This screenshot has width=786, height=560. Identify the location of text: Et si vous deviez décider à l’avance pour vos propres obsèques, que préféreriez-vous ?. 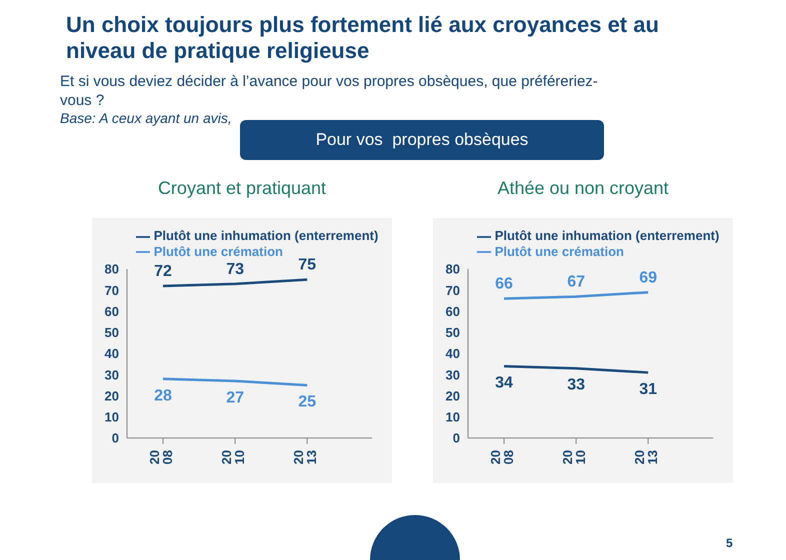
(329, 91).